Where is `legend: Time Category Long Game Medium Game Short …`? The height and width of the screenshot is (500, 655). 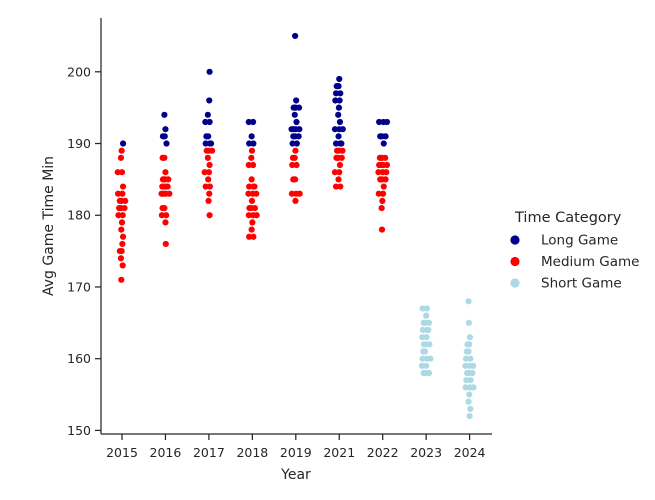
legend: Time Category Long Game Medium Game Short … is located at coordinates (574, 251).